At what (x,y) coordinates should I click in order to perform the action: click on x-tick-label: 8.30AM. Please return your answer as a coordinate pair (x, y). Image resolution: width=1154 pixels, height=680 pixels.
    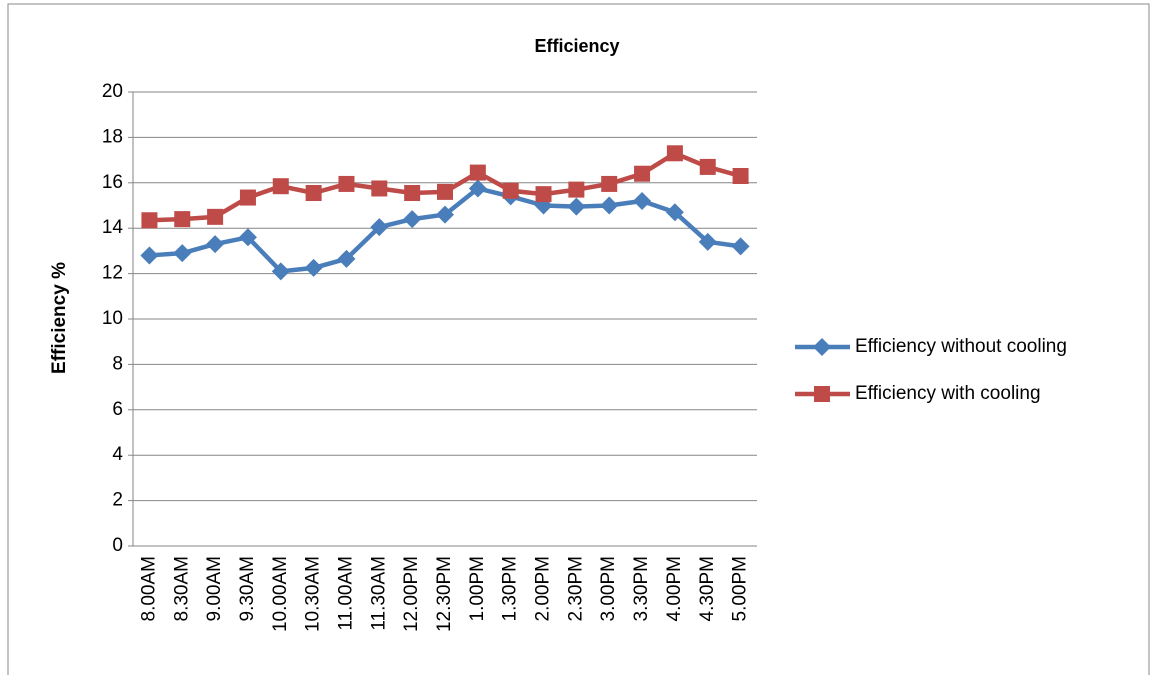
    Looking at the image, I should click on (181, 588).